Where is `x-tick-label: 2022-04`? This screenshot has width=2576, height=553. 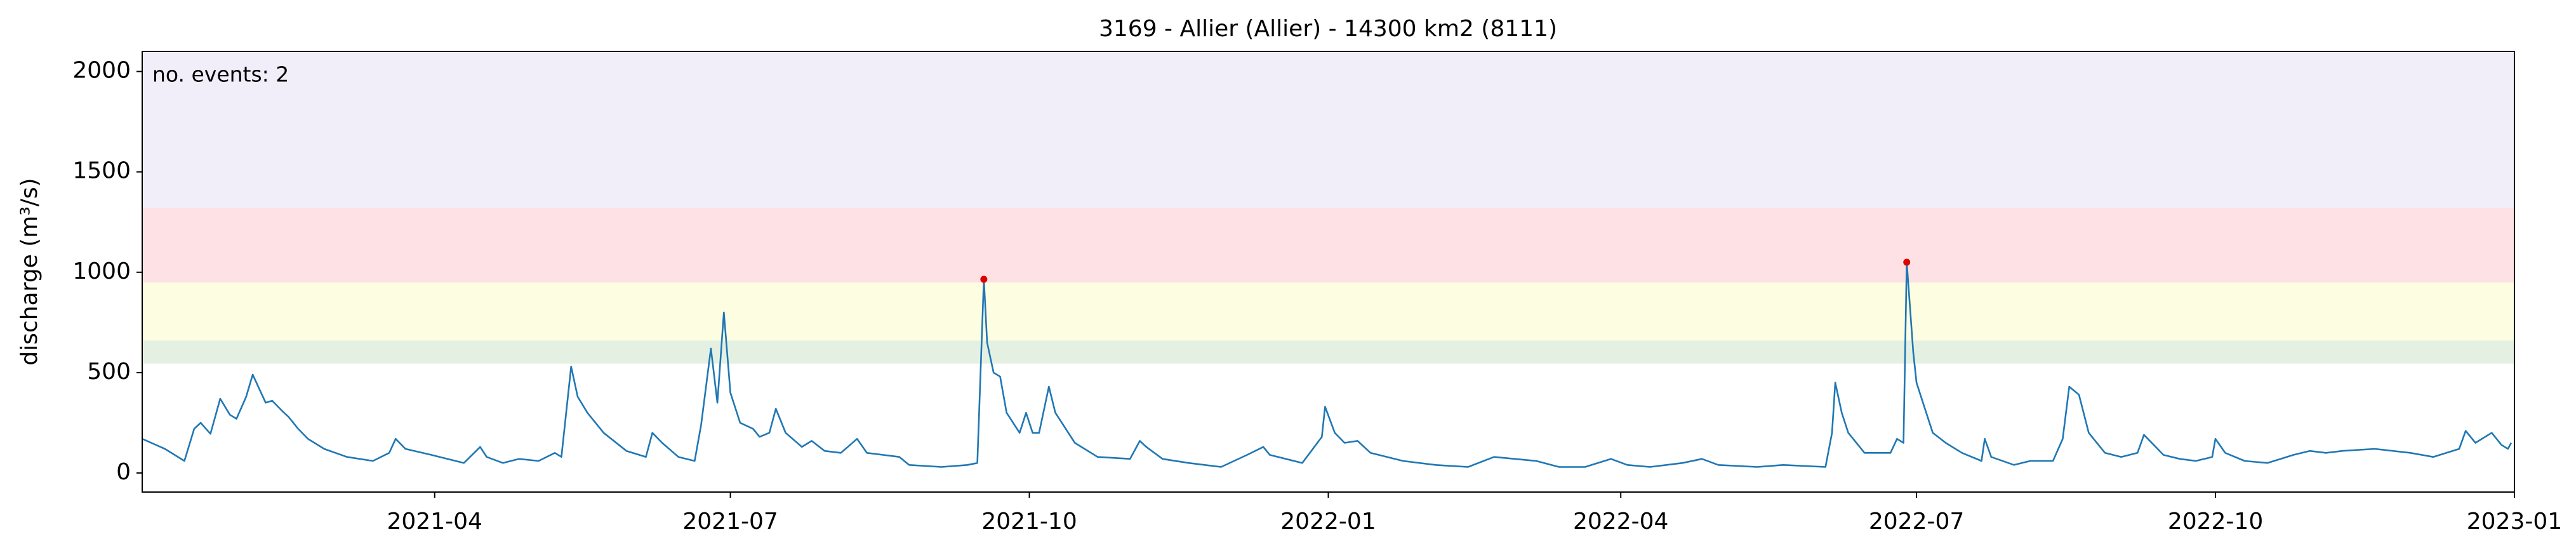
x-tick-label: 2022-04 is located at coordinates (1620, 522).